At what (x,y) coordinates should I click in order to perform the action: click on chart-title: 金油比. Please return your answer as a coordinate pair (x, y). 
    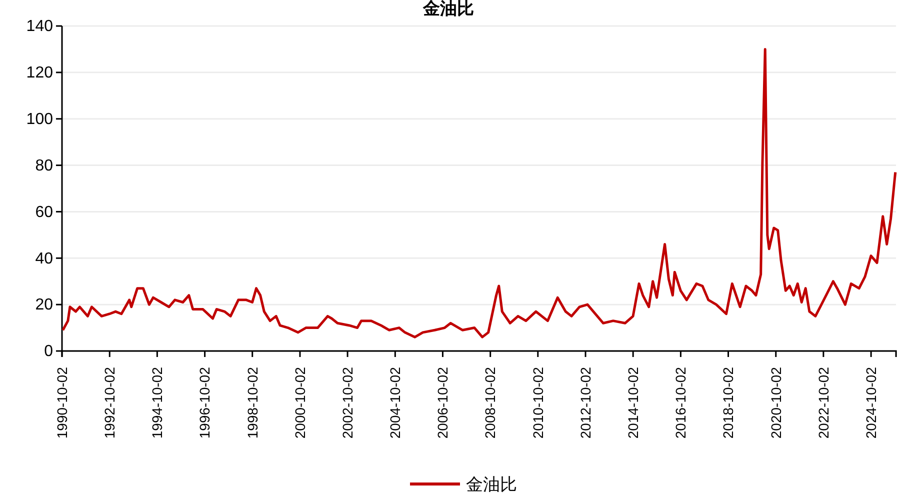
    Looking at the image, I should click on (448, 9).